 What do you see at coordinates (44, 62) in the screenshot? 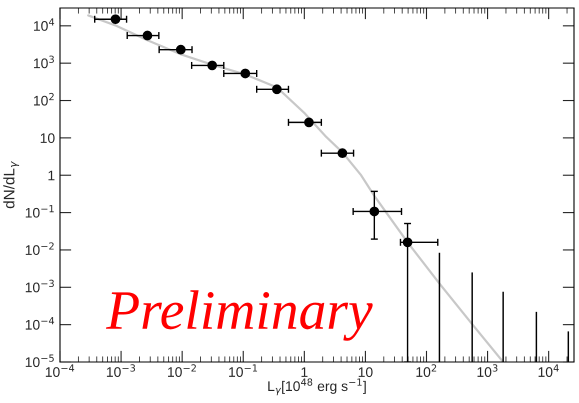
I see `y-tick-label: 10$^{3}$` at bounding box center [44, 62].